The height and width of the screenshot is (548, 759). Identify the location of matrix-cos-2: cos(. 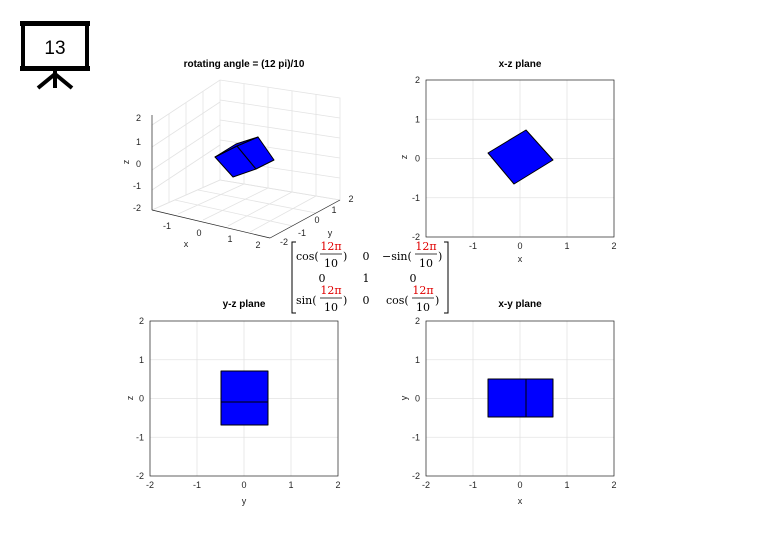
(397, 300).